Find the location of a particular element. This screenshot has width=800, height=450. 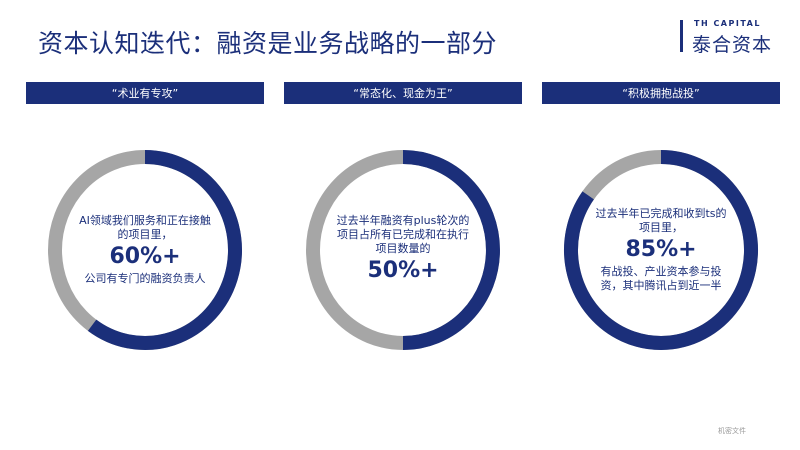

logo-bar is located at coordinates (681, 36).